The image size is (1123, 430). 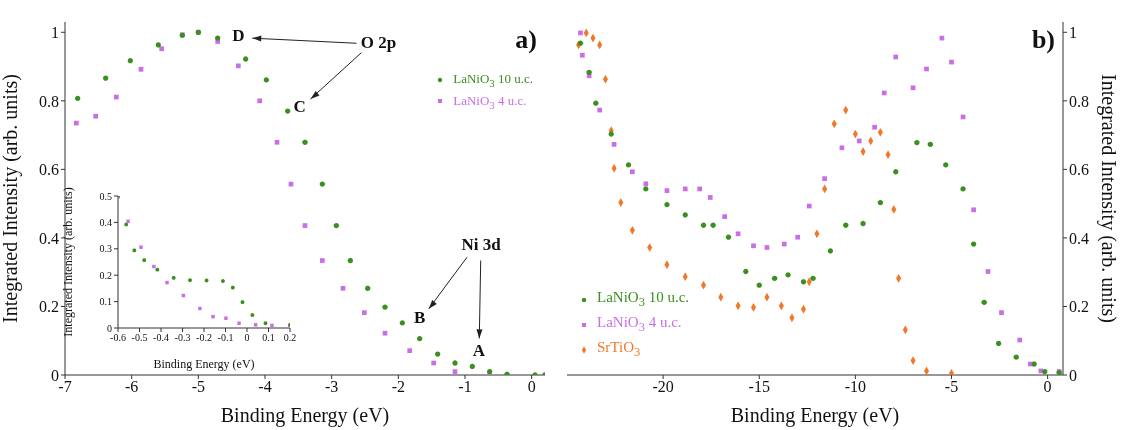 What do you see at coordinates (204, 338) in the screenshot?
I see `x-tick-label: -0.2` at bounding box center [204, 338].